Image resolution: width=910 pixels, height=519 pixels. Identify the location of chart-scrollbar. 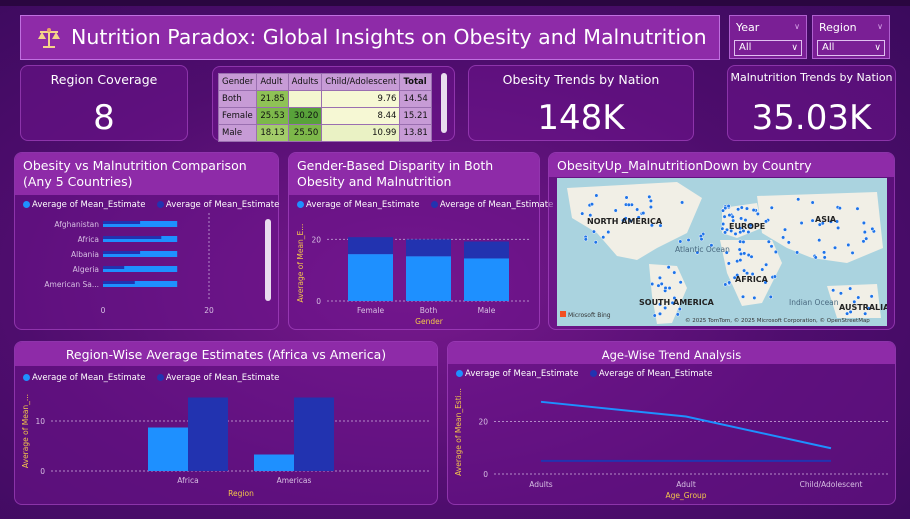
(268, 260).